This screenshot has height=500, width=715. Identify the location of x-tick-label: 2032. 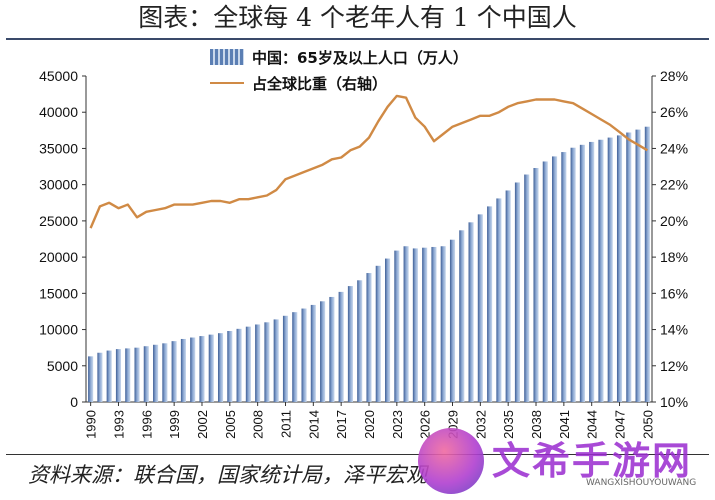
(480, 424).